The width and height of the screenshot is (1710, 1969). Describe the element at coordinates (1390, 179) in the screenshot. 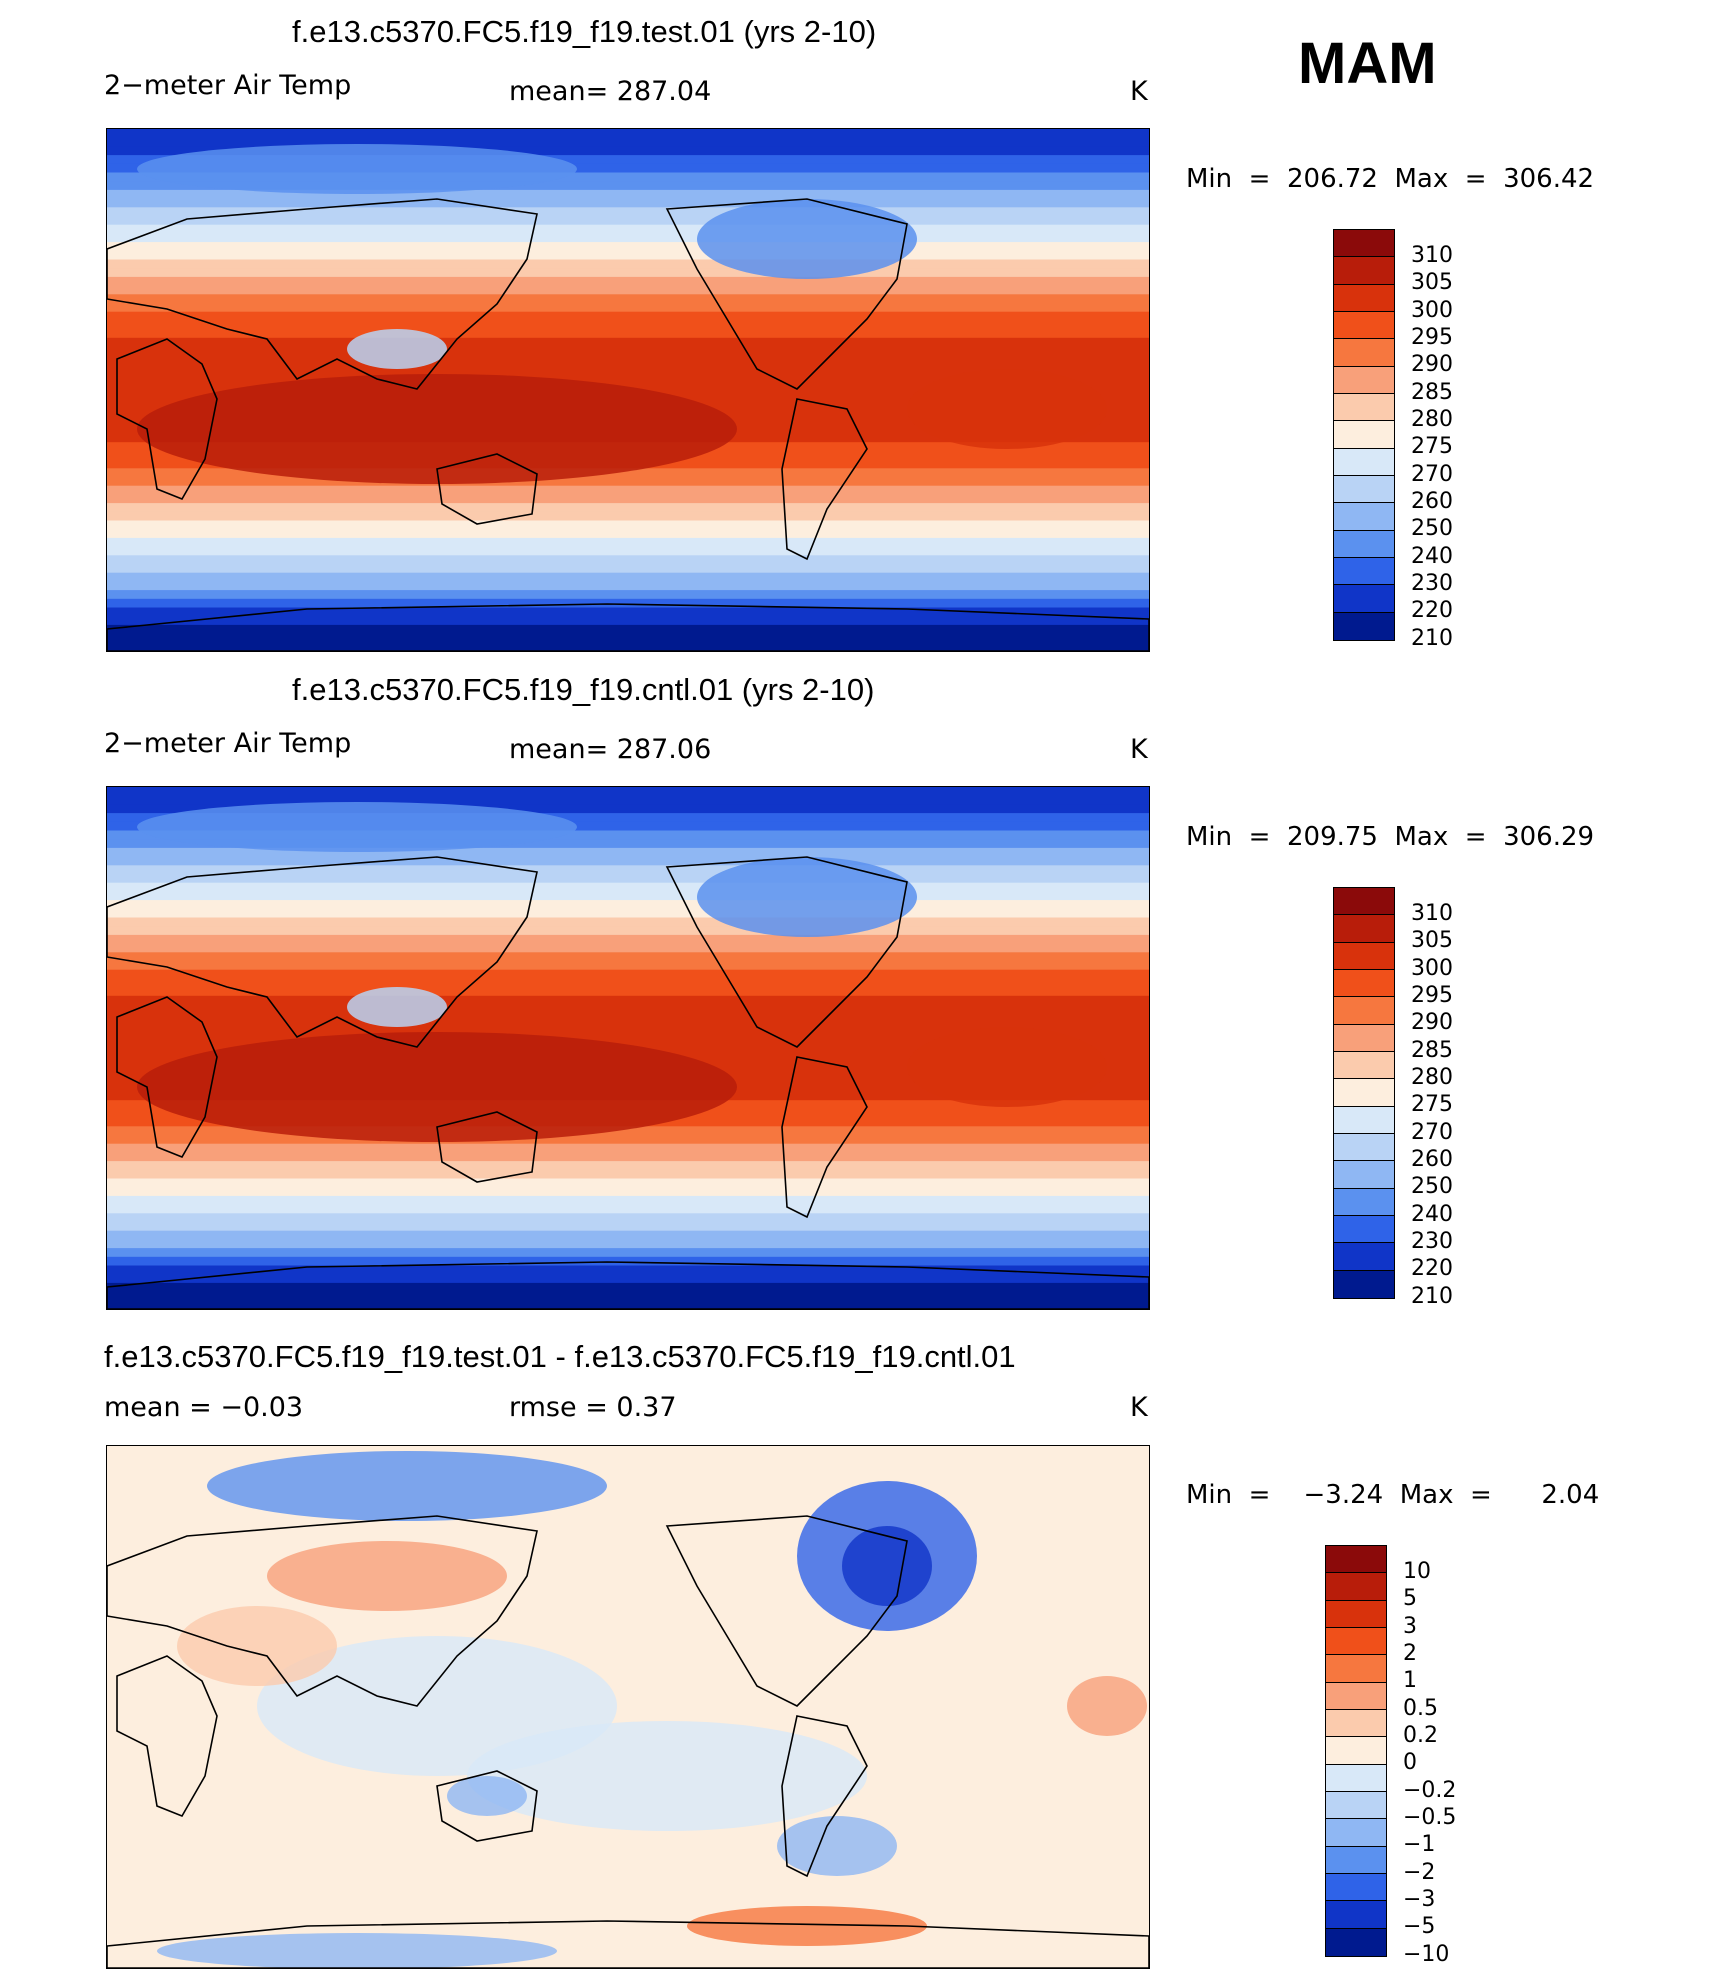

I see `panel1-minmax: Min = 206.72 Max = 306.42` at that location.